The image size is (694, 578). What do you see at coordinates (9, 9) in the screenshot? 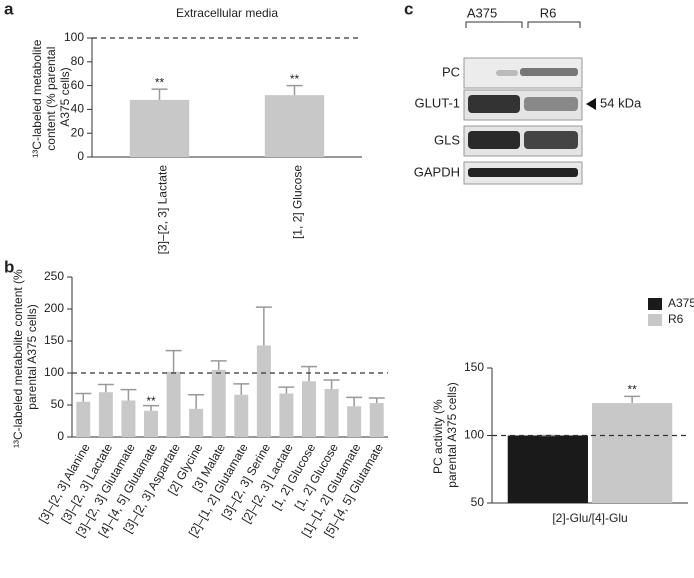
I see `panel-label: a` at bounding box center [9, 9].